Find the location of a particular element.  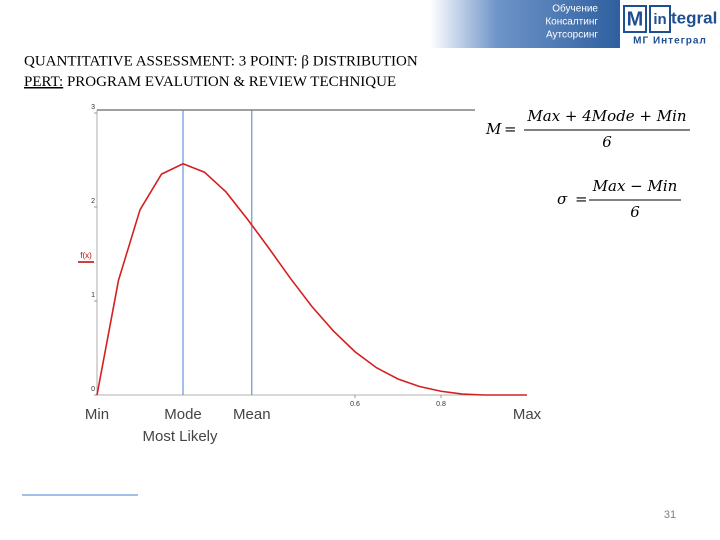

formula-numerator: Max − Min is located at coordinates (635, 186).